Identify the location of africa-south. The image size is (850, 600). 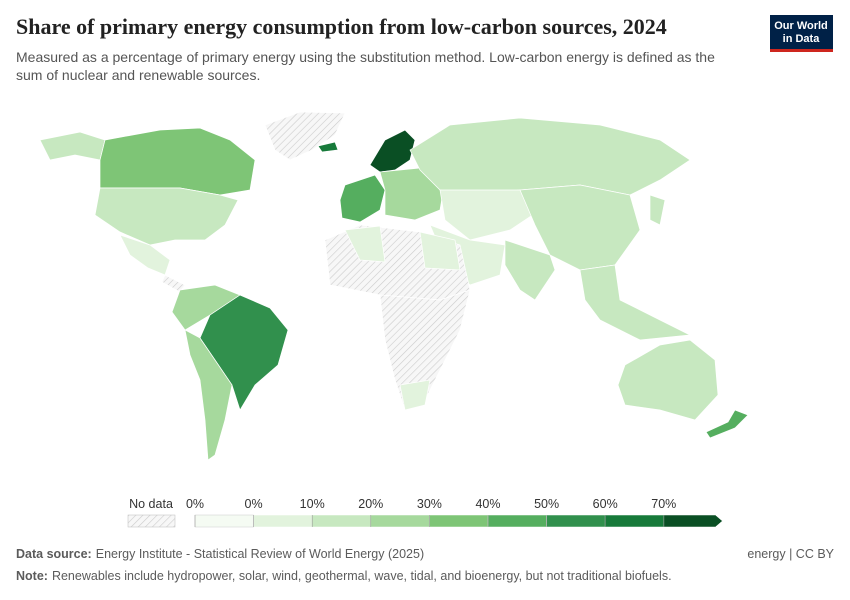
(425, 350).